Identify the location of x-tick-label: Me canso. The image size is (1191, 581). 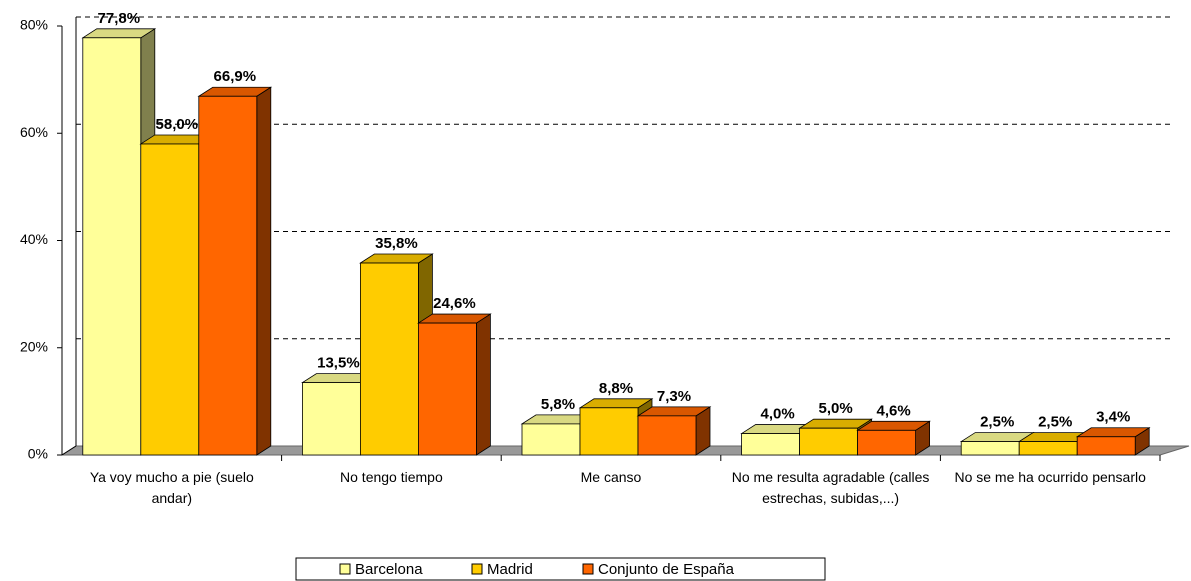
(611, 477).